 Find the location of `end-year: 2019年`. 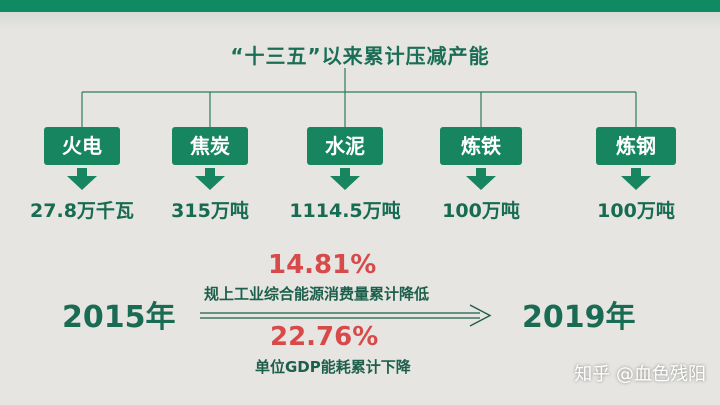

end-year: 2019年 is located at coordinates (579, 317).